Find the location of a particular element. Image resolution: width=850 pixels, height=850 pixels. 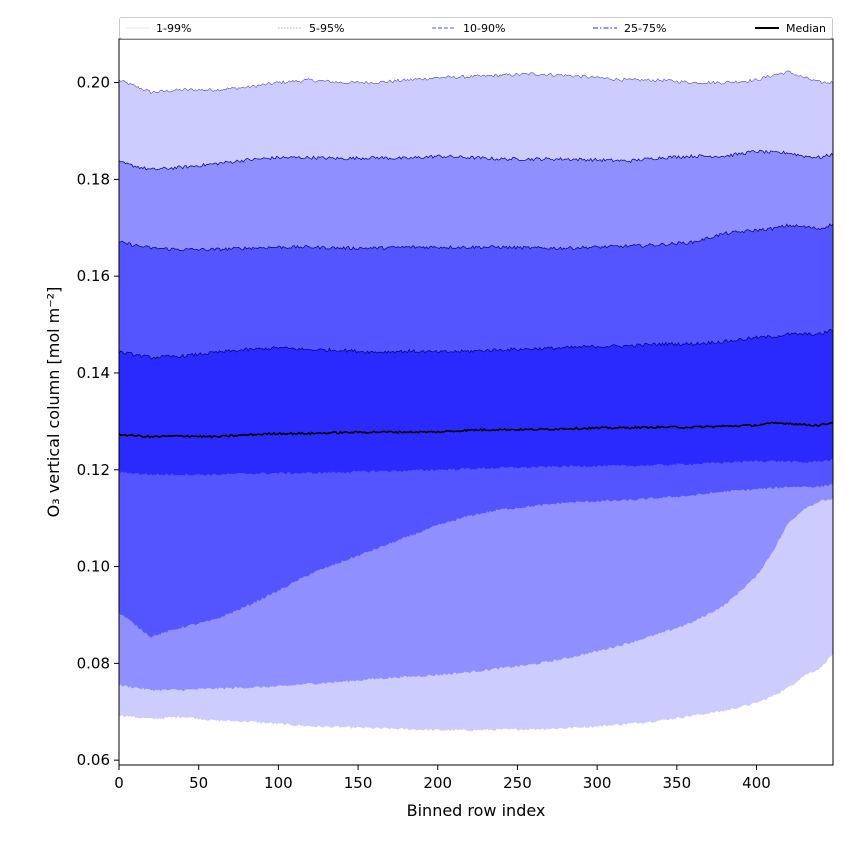

legend-label: 10-90% is located at coordinates (484, 28).